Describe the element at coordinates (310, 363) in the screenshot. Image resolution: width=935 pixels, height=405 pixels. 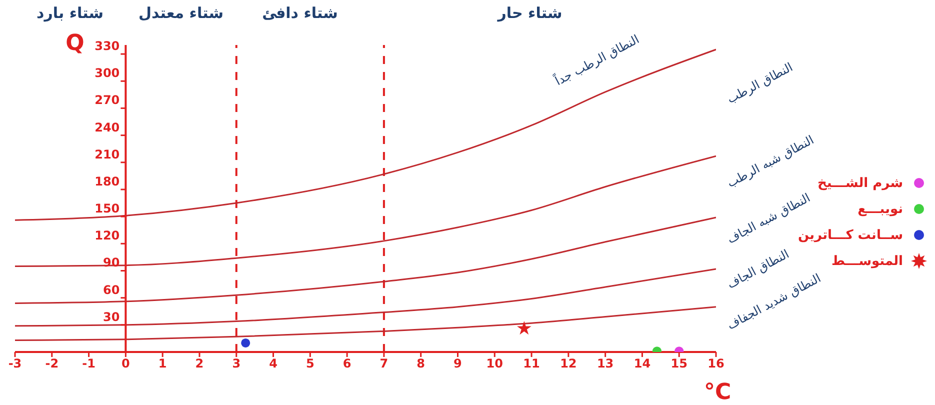
I see `x-tick-label: 5` at that location.